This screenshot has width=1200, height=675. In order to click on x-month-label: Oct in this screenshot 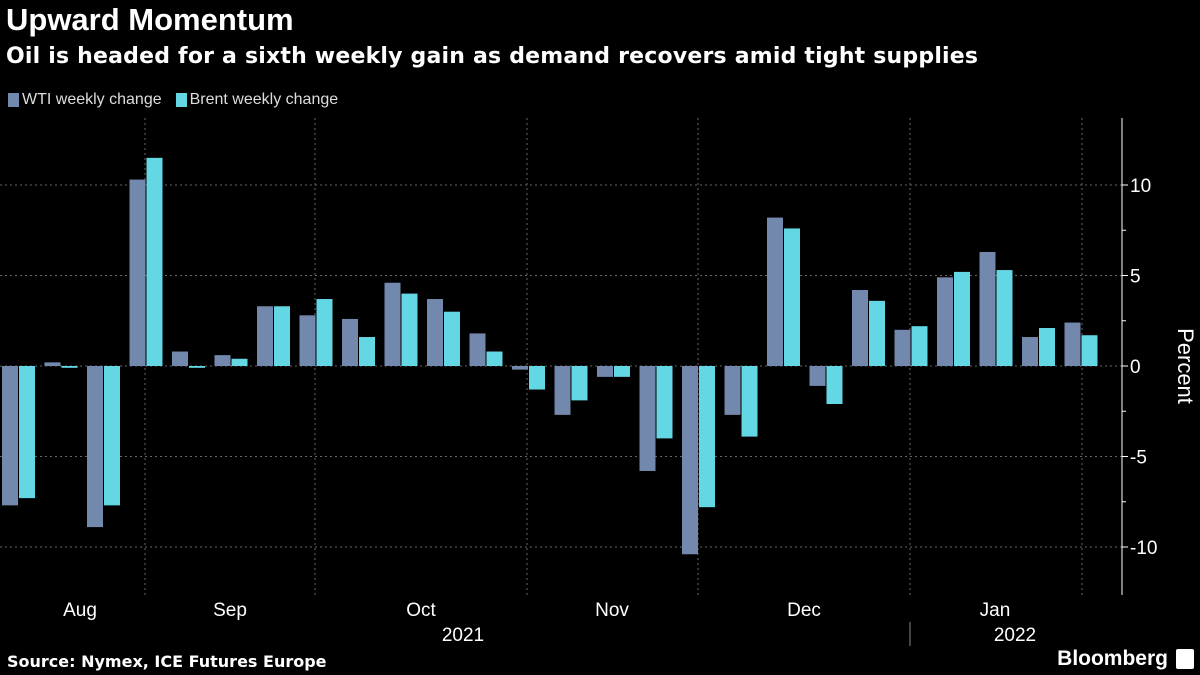, I will do `click(421, 610)`.